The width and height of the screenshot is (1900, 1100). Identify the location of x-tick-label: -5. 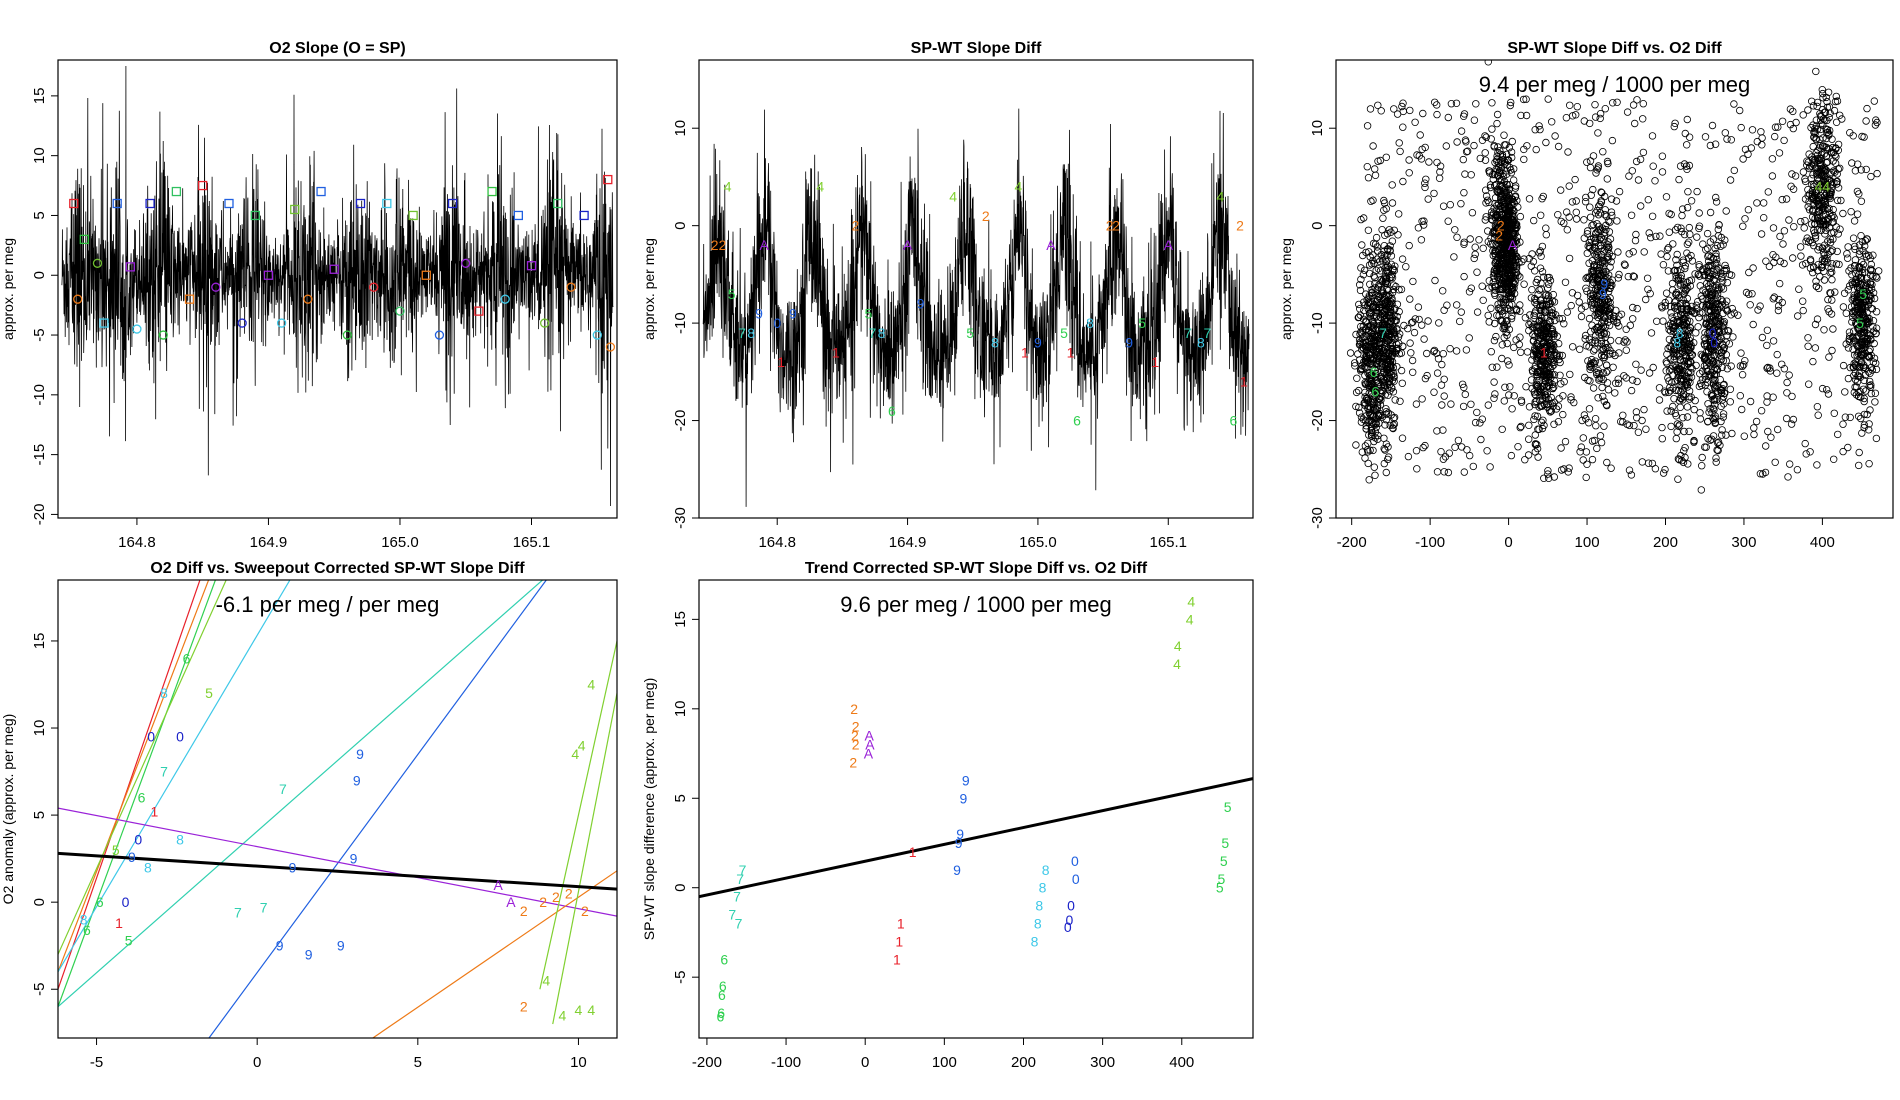
(96, 1062).